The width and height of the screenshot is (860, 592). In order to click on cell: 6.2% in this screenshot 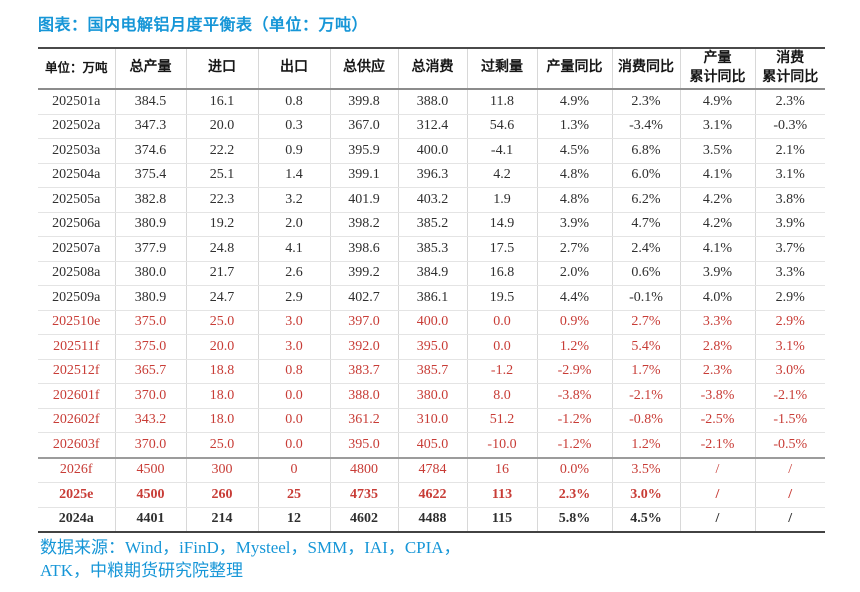, I will do `click(646, 200)`.